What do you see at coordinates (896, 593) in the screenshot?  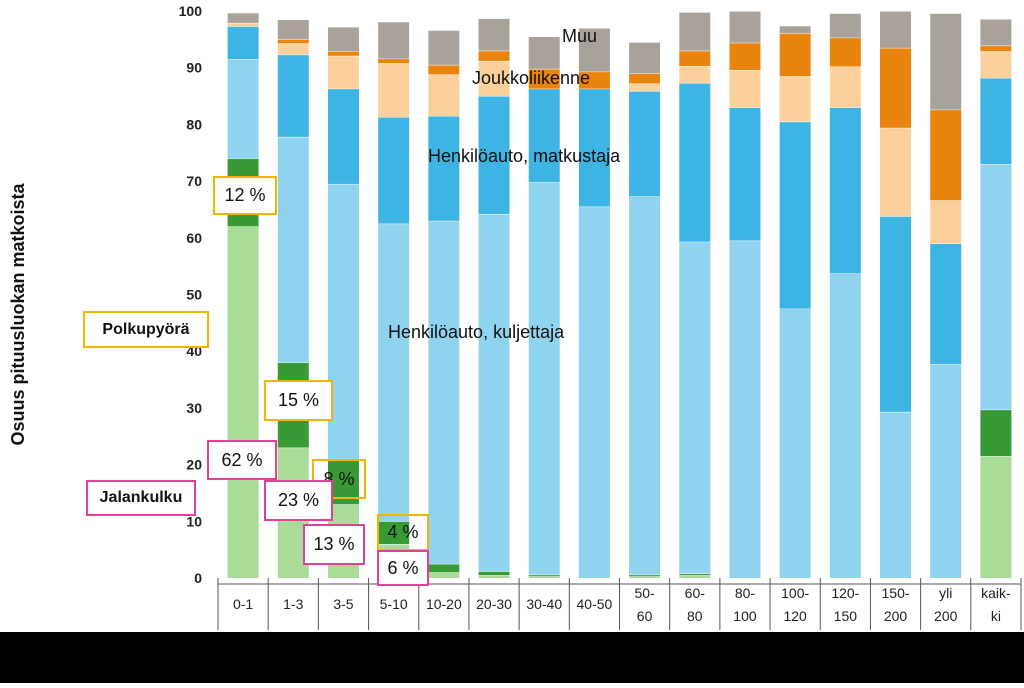 I see `x-tick-label: 150-` at bounding box center [896, 593].